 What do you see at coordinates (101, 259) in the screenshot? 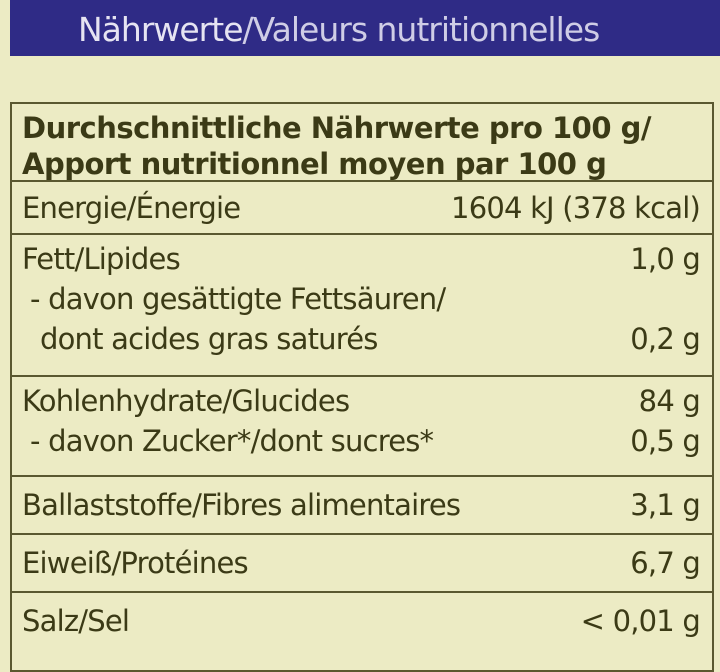
I see `row-label: Fett/Lipides` at bounding box center [101, 259].